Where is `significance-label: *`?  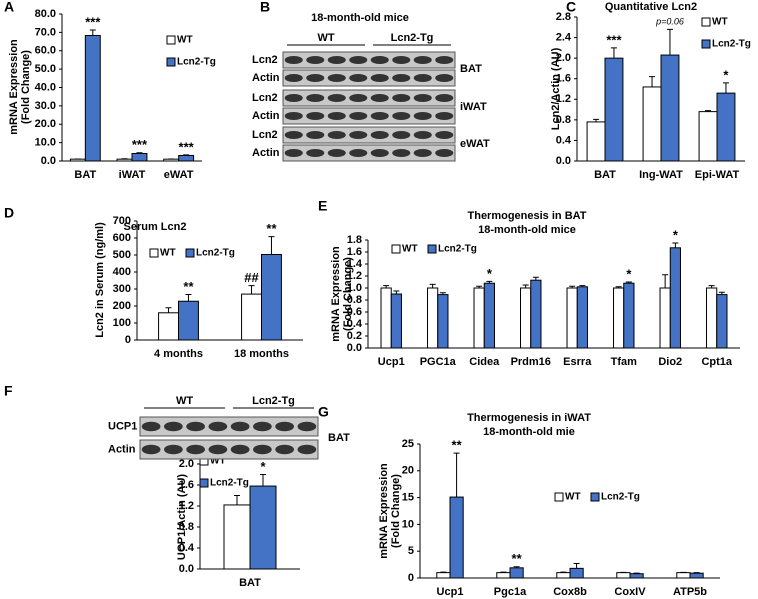 significance-label: * is located at coordinates (676, 234).